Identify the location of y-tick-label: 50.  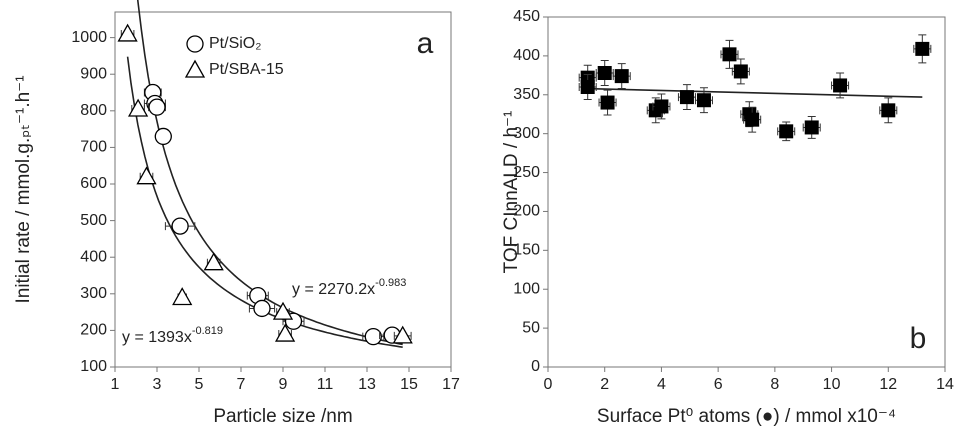
(531, 327).